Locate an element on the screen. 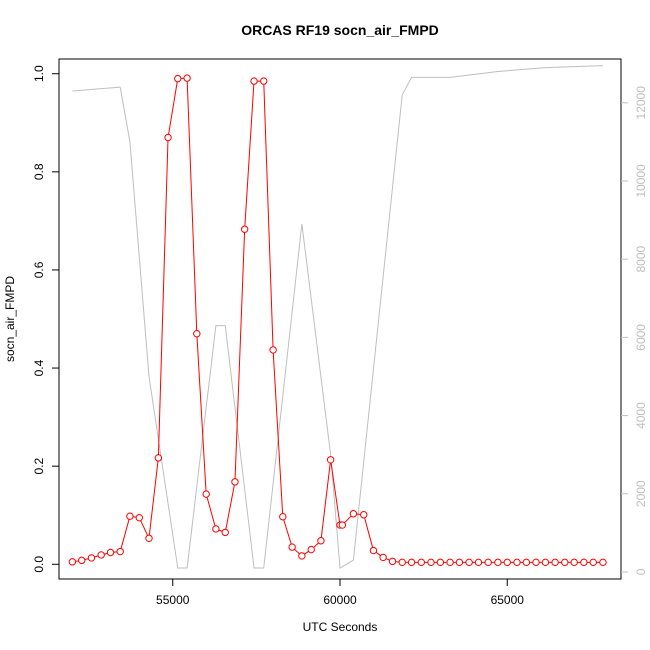  y2-tick-label: 6000 is located at coordinates (641, 337).